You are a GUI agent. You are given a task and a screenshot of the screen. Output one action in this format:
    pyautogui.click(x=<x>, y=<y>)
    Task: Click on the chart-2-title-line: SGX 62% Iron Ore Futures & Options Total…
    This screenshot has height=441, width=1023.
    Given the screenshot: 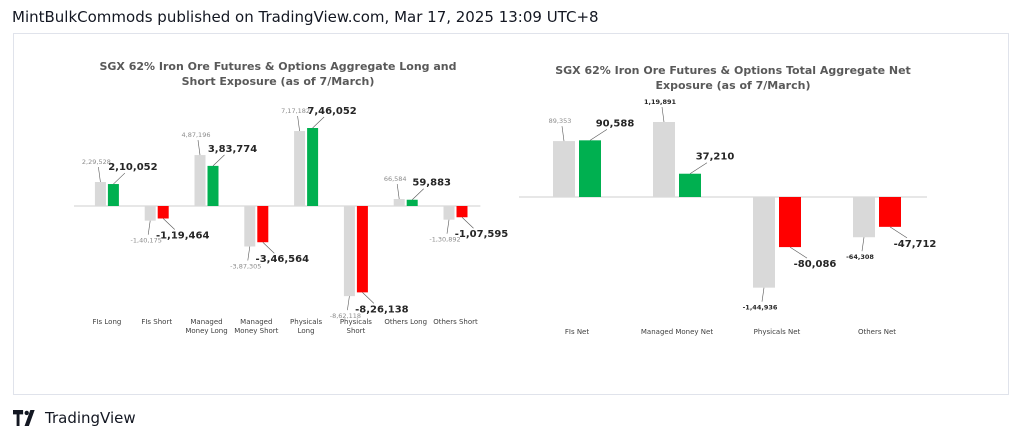 What is the action you would take?
    pyautogui.click(x=733, y=70)
    